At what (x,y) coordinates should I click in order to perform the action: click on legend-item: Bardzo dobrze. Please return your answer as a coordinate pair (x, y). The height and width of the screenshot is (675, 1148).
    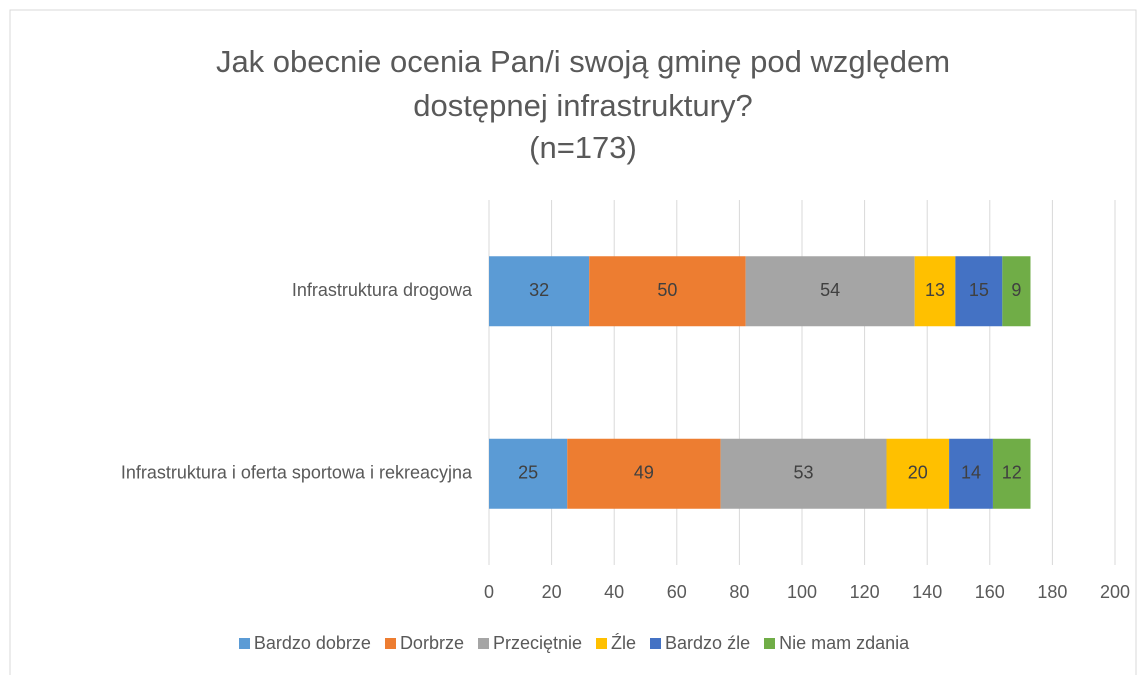
    Looking at the image, I should click on (304, 643).